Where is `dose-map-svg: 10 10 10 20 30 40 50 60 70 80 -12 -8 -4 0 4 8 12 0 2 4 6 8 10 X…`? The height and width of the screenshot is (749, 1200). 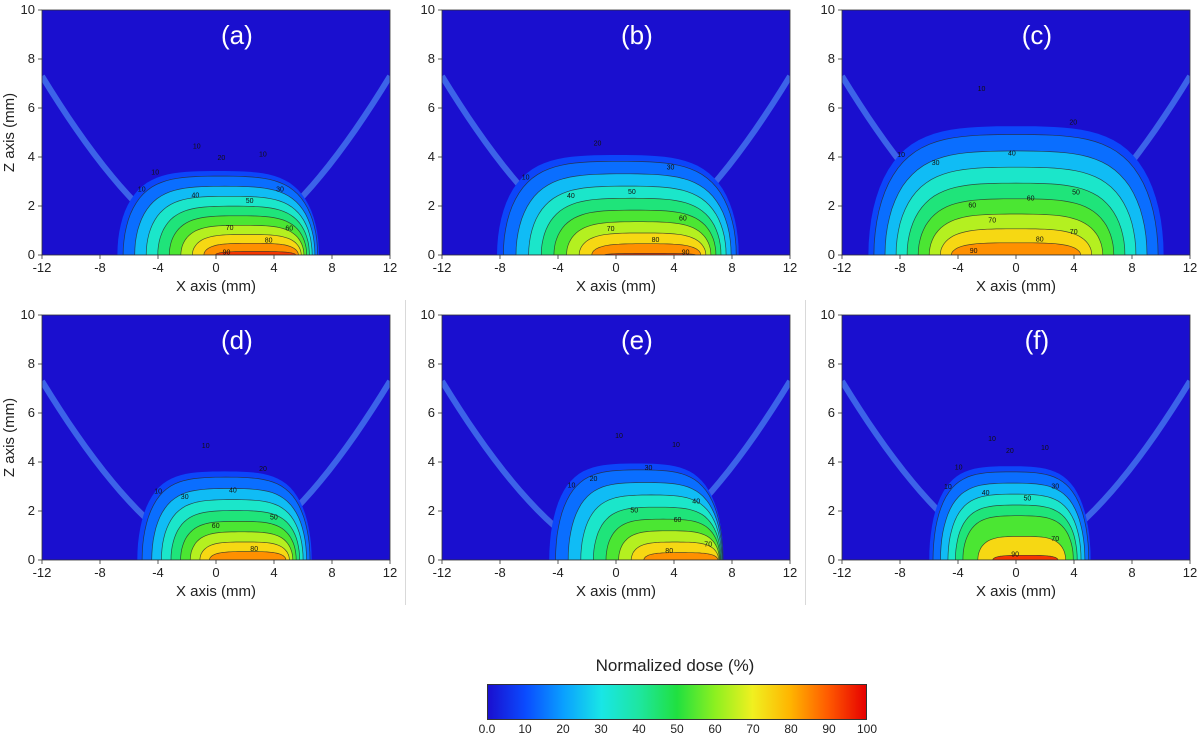 dose-map-svg: 10 10 10 20 30 40 50 60 70 80 -12 -8 -4 0 4 8 12 0 2 4 6 8 10 X… is located at coordinates (609, 453).